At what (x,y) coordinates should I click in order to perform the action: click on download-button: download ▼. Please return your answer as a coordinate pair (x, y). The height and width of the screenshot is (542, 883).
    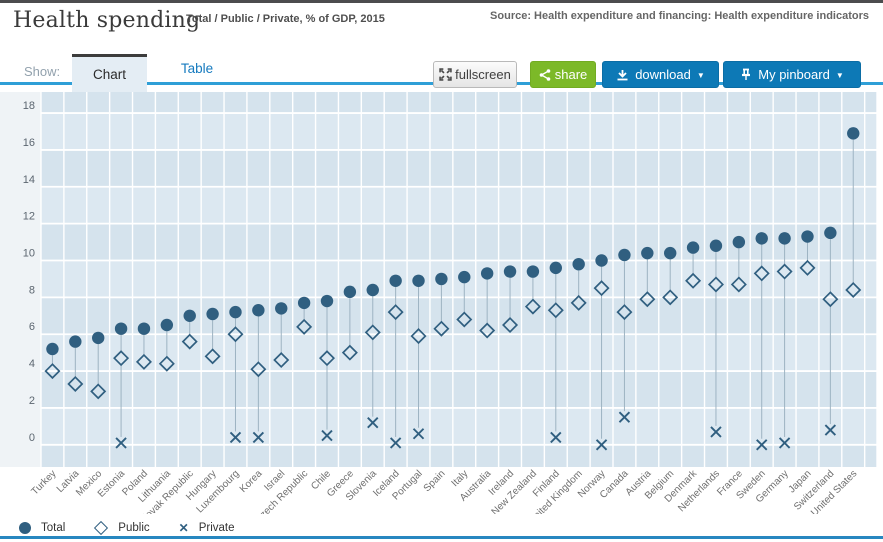
    Looking at the image, I should click on (660, 74).